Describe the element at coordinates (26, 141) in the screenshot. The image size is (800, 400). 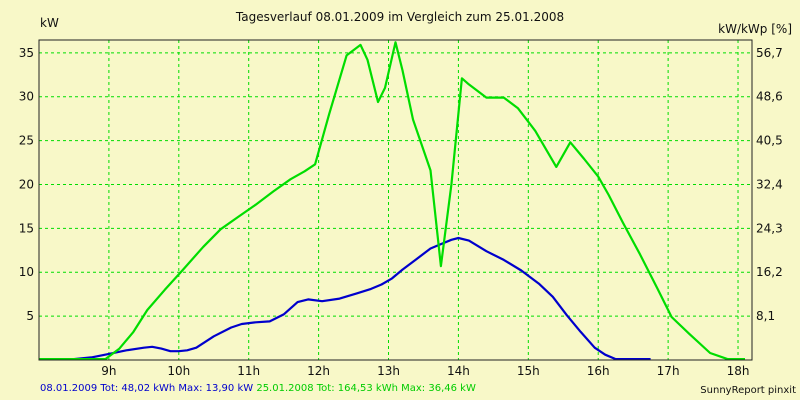
I see `y-tick-label: 25` at that location.